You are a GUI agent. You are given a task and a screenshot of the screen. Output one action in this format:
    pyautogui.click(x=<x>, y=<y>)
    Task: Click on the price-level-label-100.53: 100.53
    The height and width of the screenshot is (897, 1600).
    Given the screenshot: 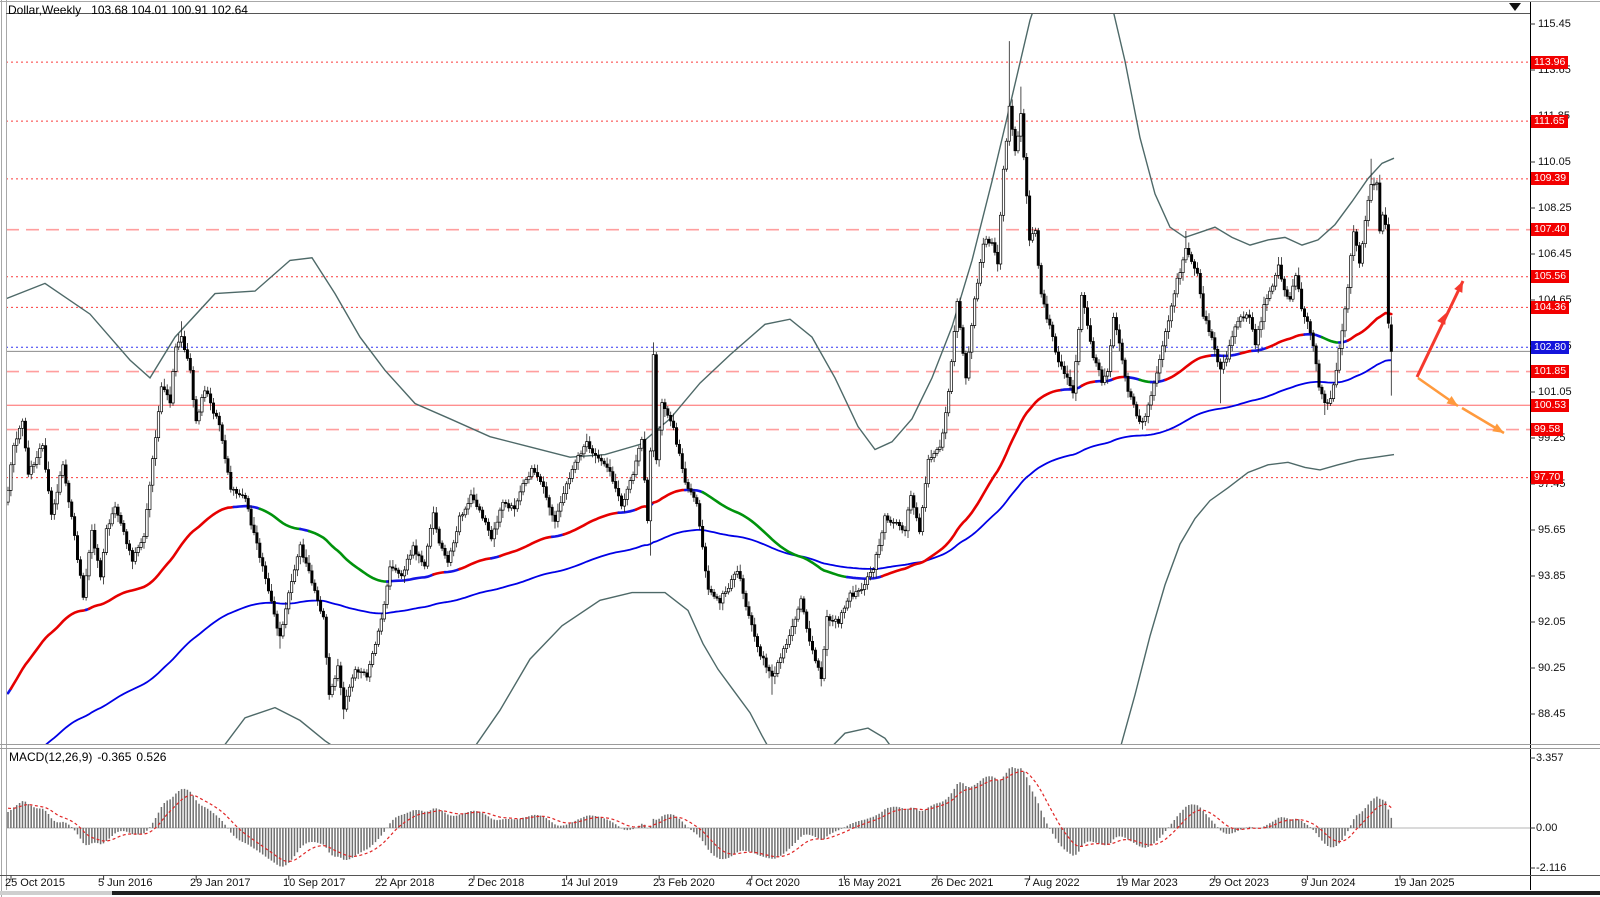 What is the action you would take?
    pyautogui.click(x=1550, y=405)
    